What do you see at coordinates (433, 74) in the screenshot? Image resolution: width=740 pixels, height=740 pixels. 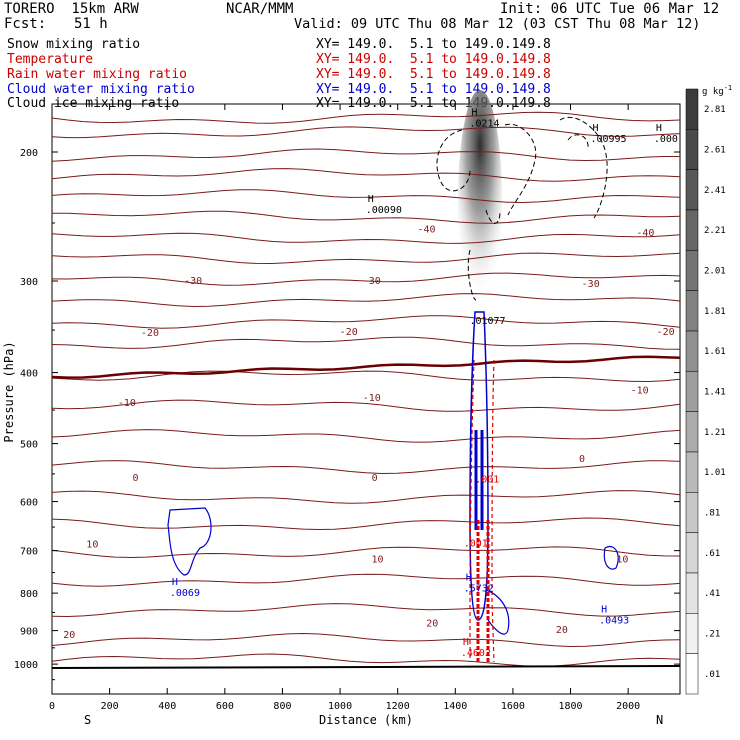 I see `xy-rain: XY= 149.0. 5.1 to 149.0.149.8` at bounding box center [433, 74].